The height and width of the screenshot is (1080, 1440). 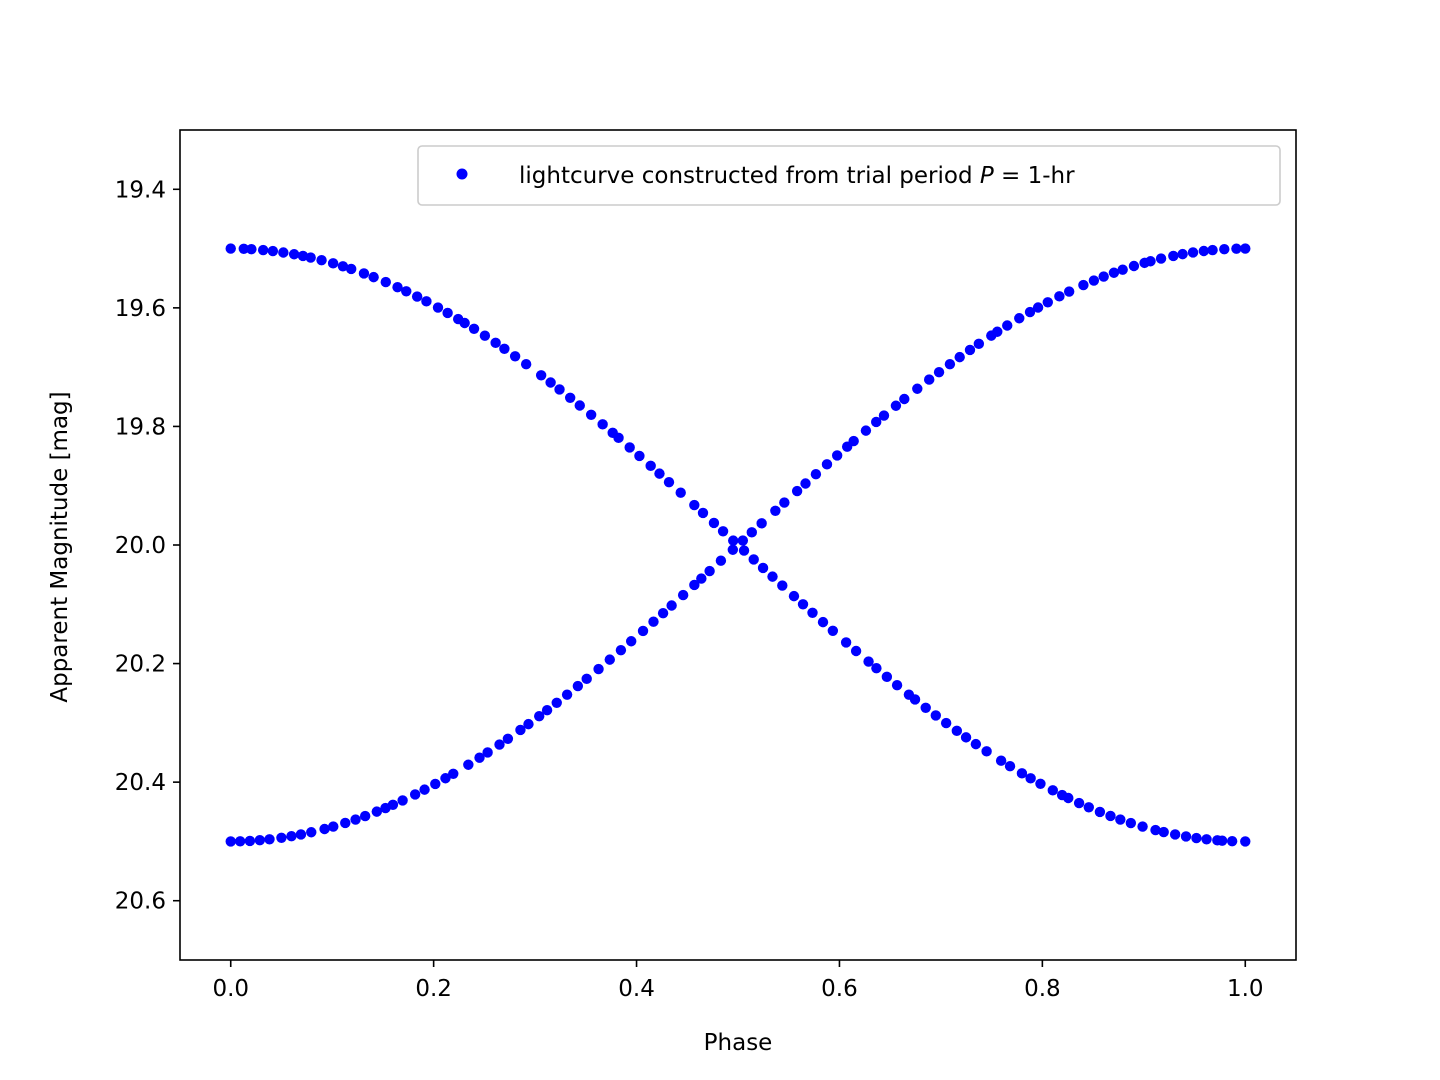 What do you see at coordinates (230, 989) in the screenshot?
I see `x-tick-label: 0.0` at bounding box center [230, 989].